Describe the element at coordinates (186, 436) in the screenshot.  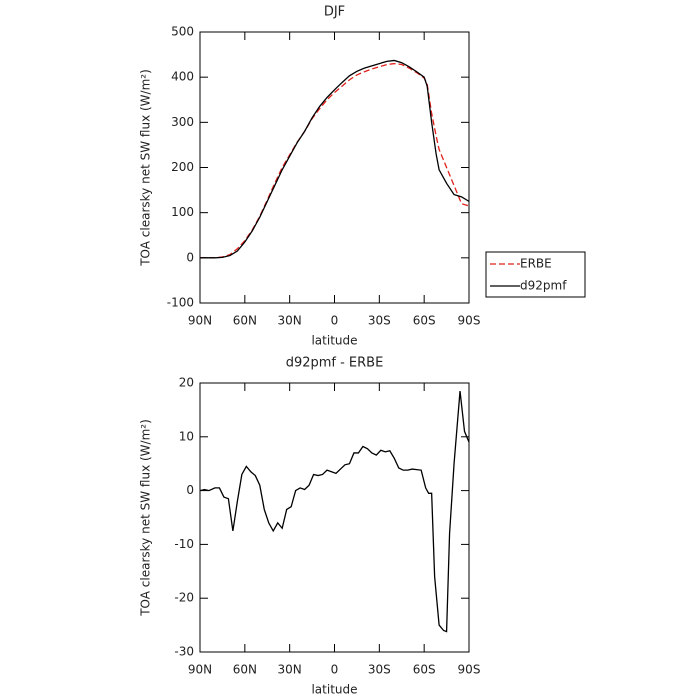
I see `y-tick-label: 10` at that location.